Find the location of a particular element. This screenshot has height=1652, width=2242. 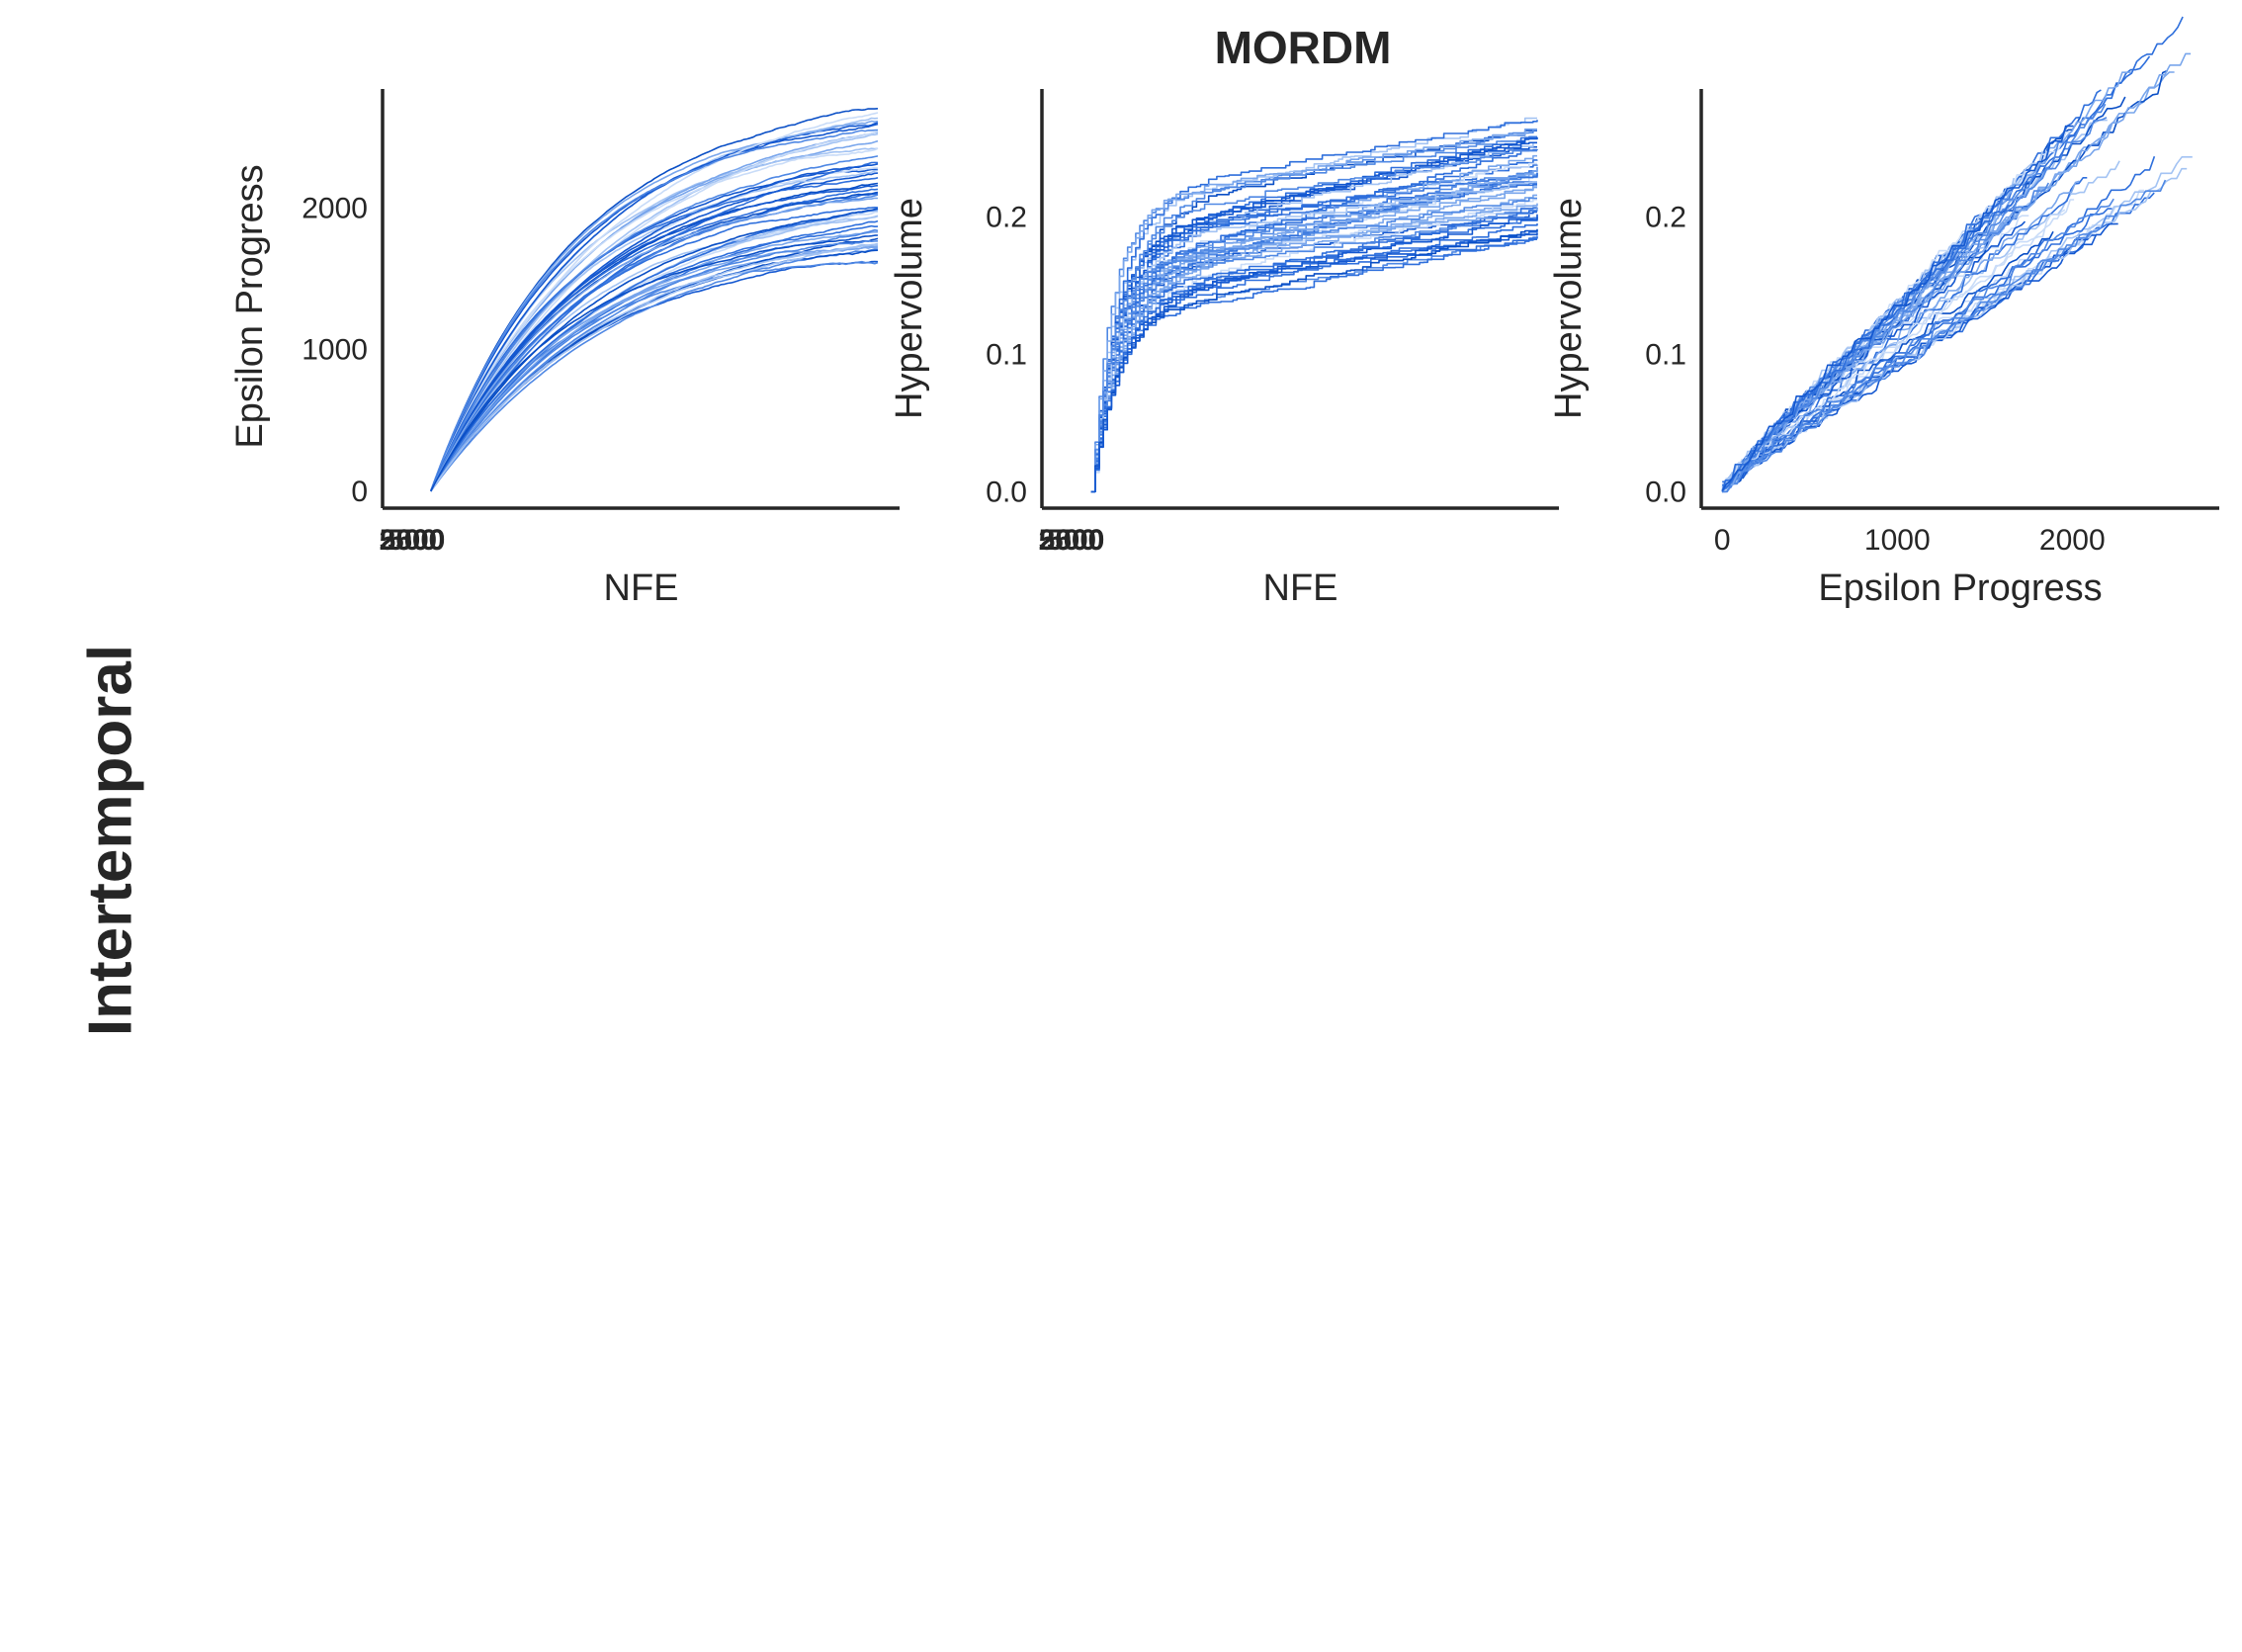

x-axis-label: Epsilon Progress is located at coordinates (1960, 588).